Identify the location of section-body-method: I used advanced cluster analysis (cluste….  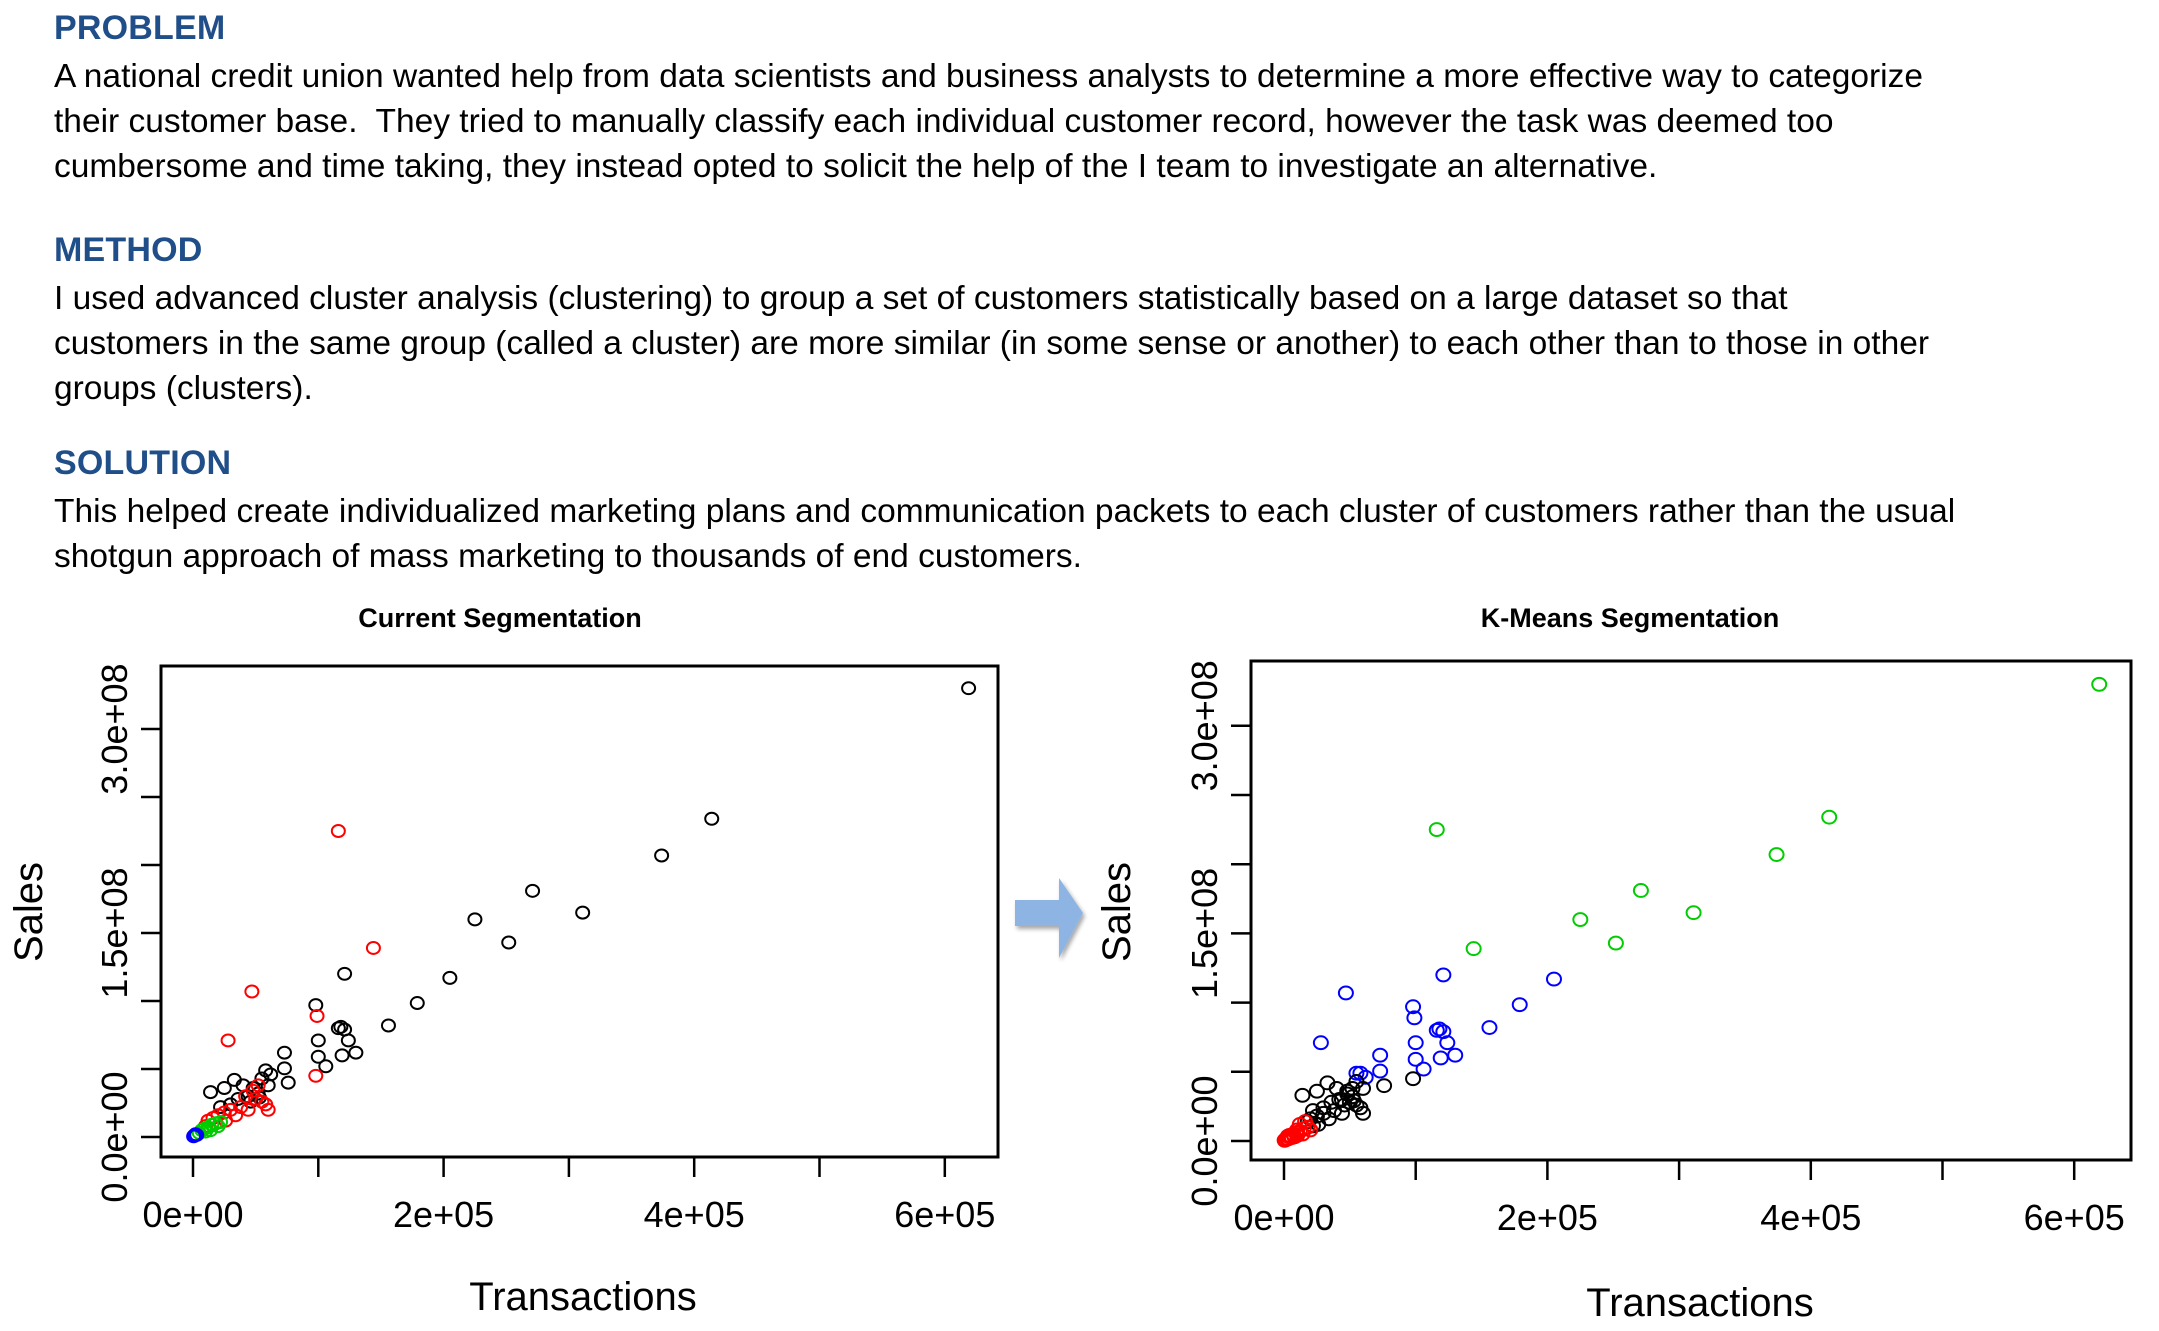
(1099, 343).